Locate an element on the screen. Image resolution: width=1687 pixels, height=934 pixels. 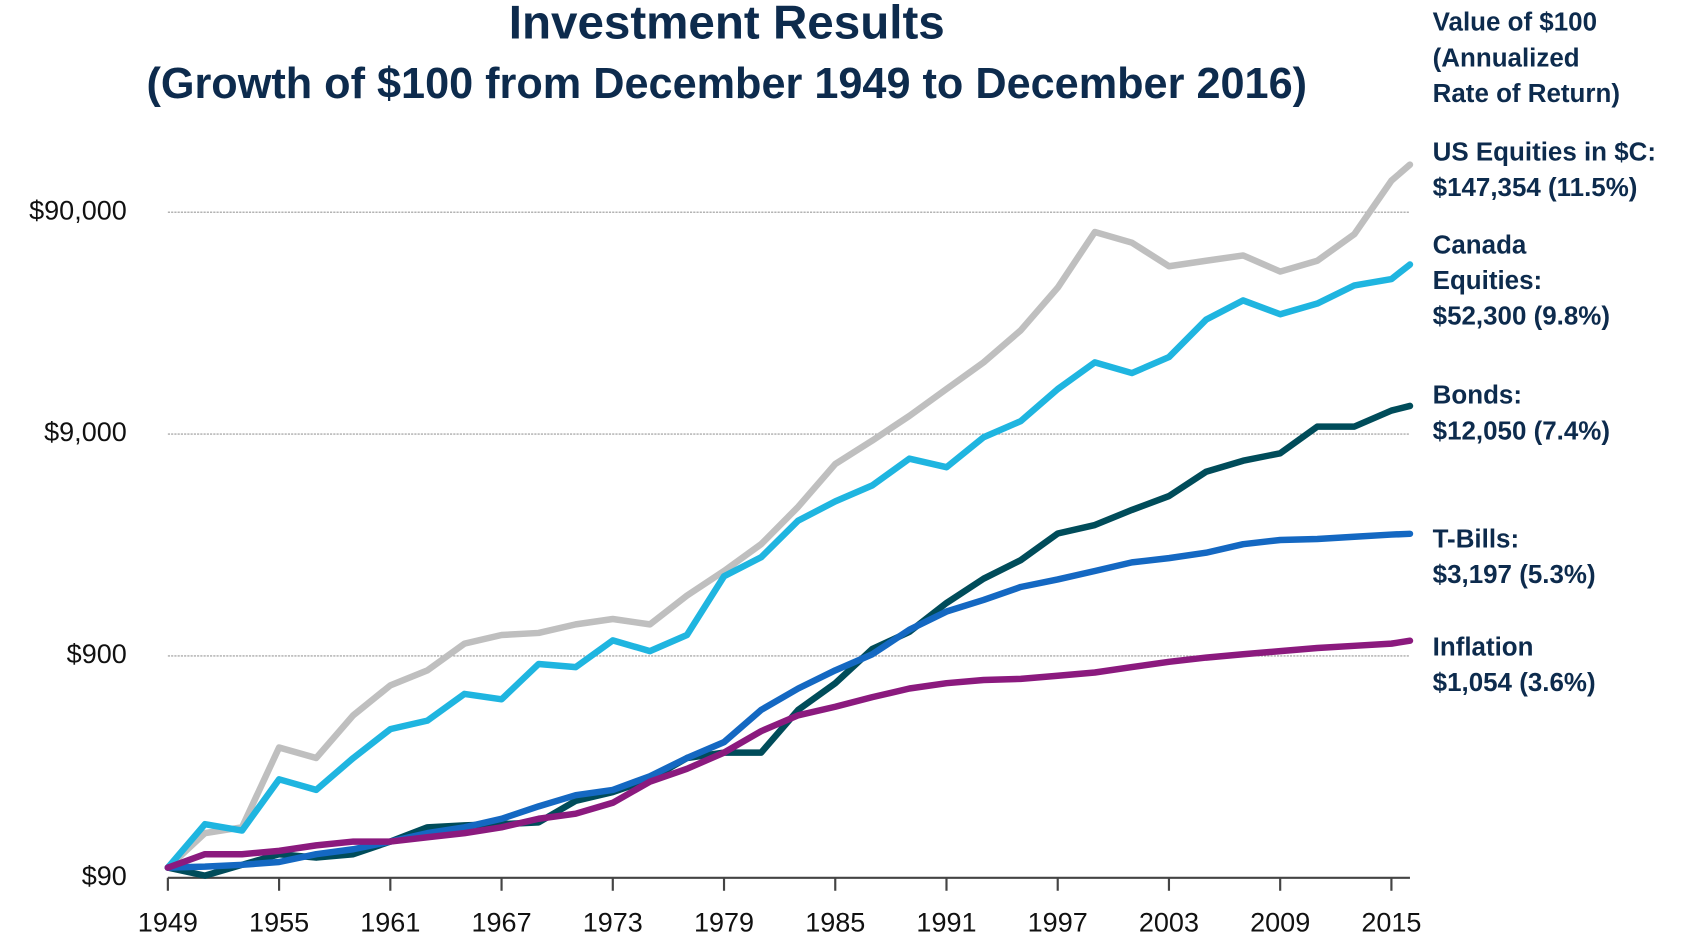
x-tick-label: 1949 is located at coordinates (168, 920).